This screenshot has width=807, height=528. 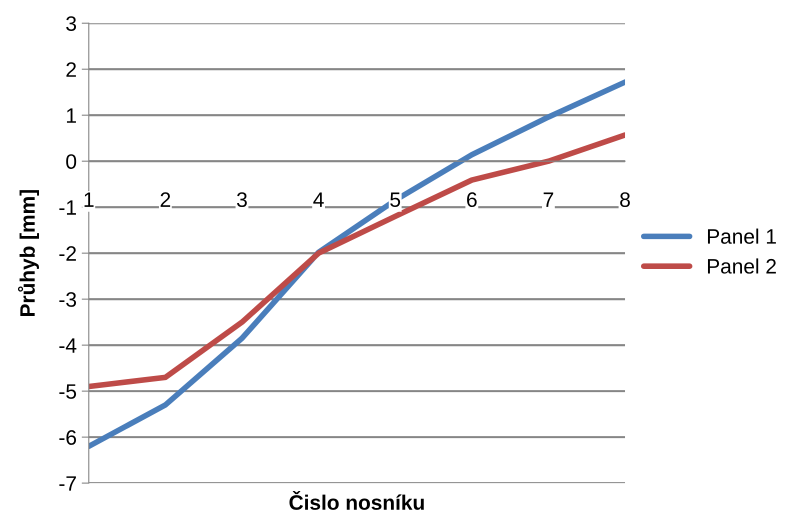 What do you see at coordinates (67, 437) in the screenshot?
I see `y-tick-label: -6` at bounding box center [67, 437].